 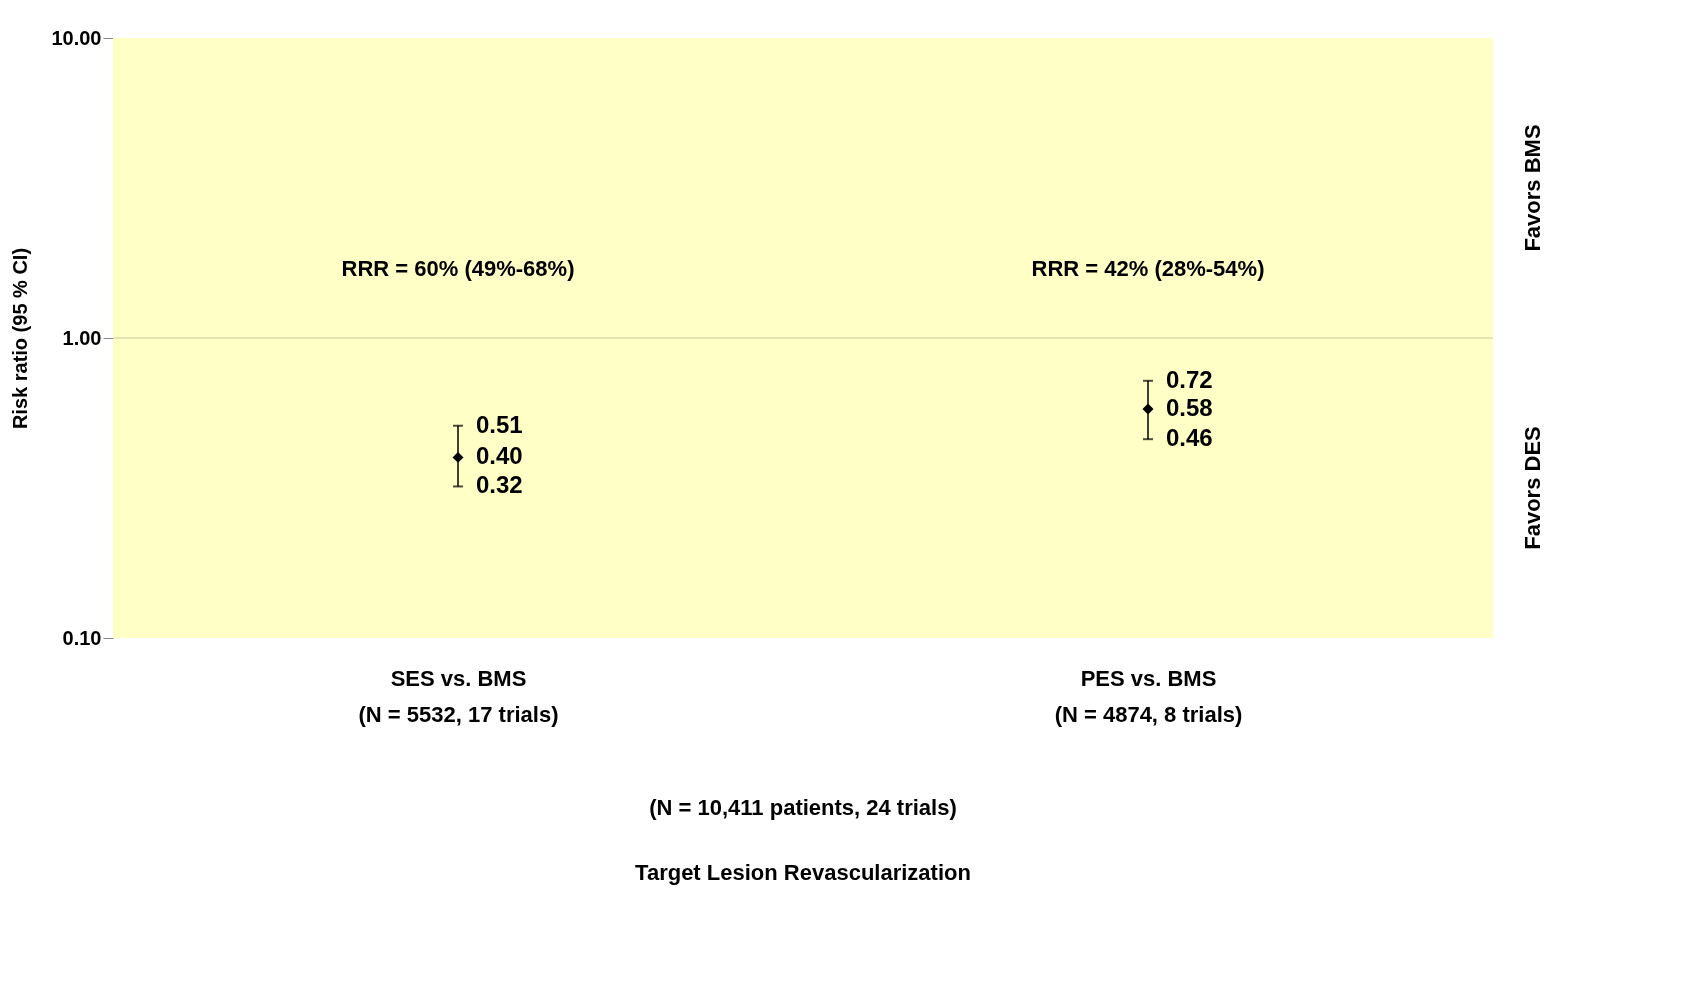 What do you see at coordinates (499, 424) in the screenshot?
I see `annotation: 0.51` at bounding box center [499, 424].